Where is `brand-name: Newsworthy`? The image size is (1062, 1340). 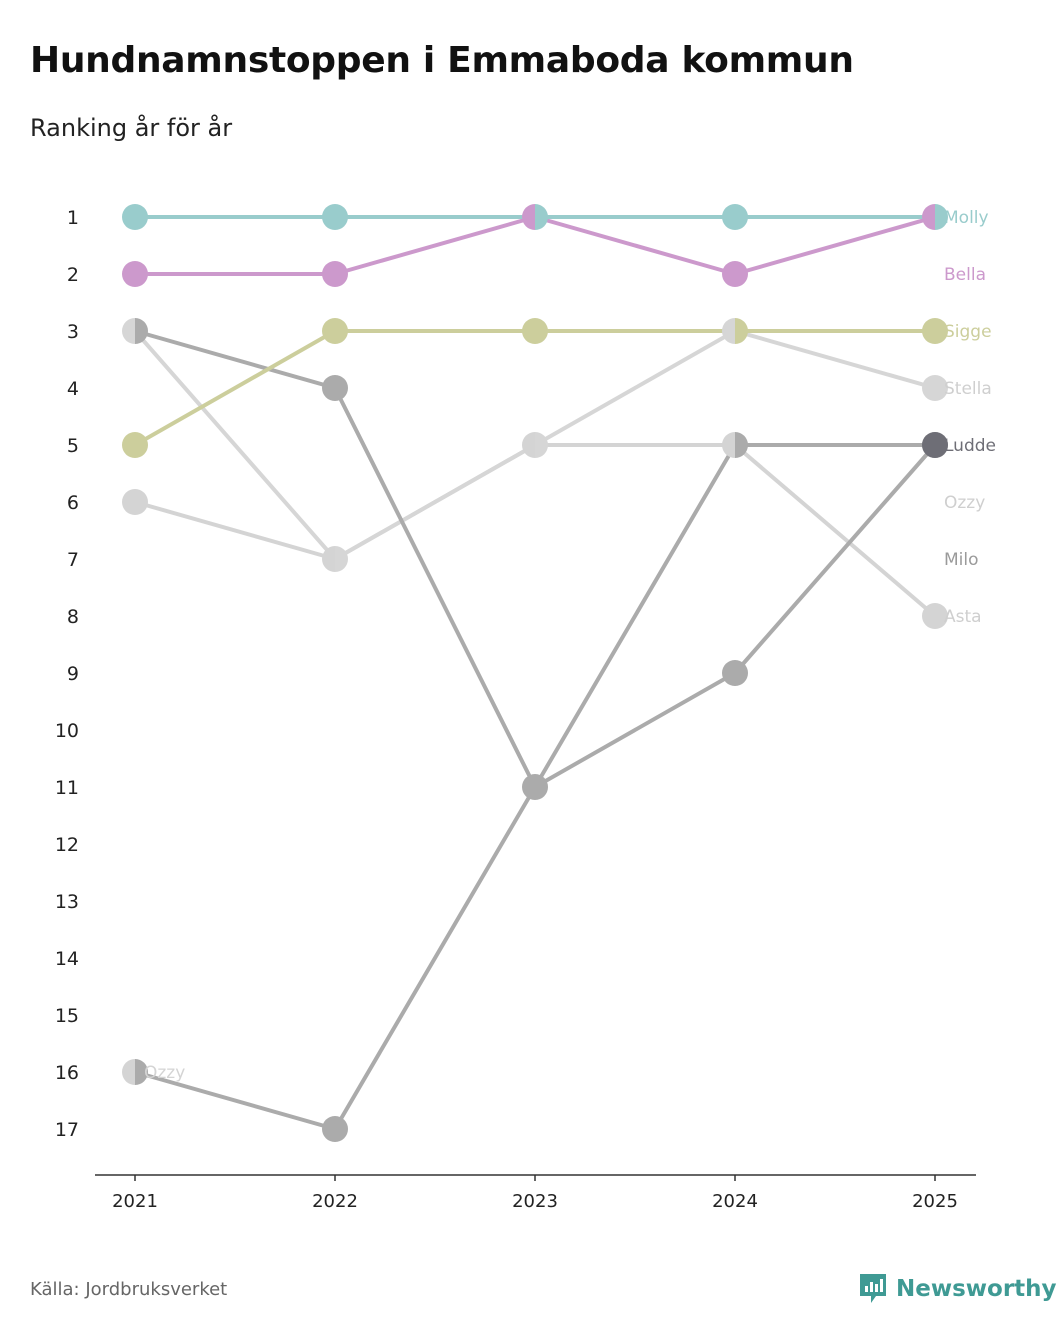
brand-name: Newsworthy is located at coordinates (976, 1289).